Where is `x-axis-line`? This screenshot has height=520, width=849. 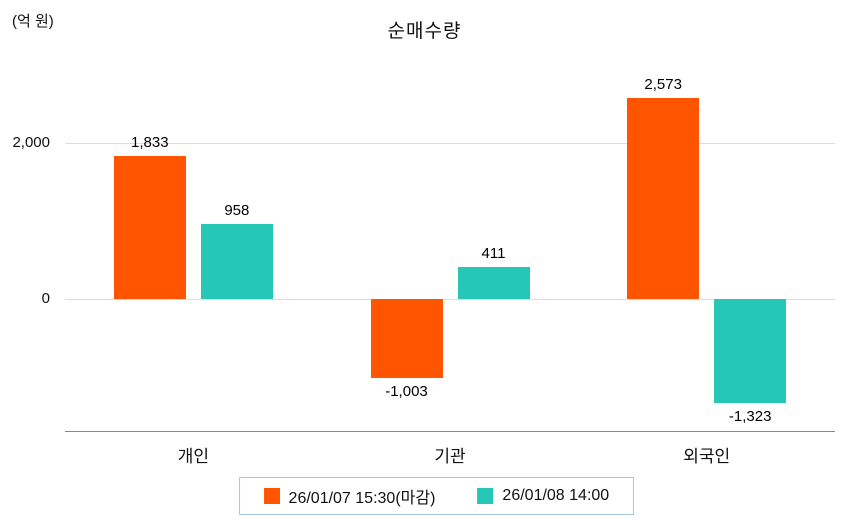 x-axis-line is located at coordinates (450, 431).